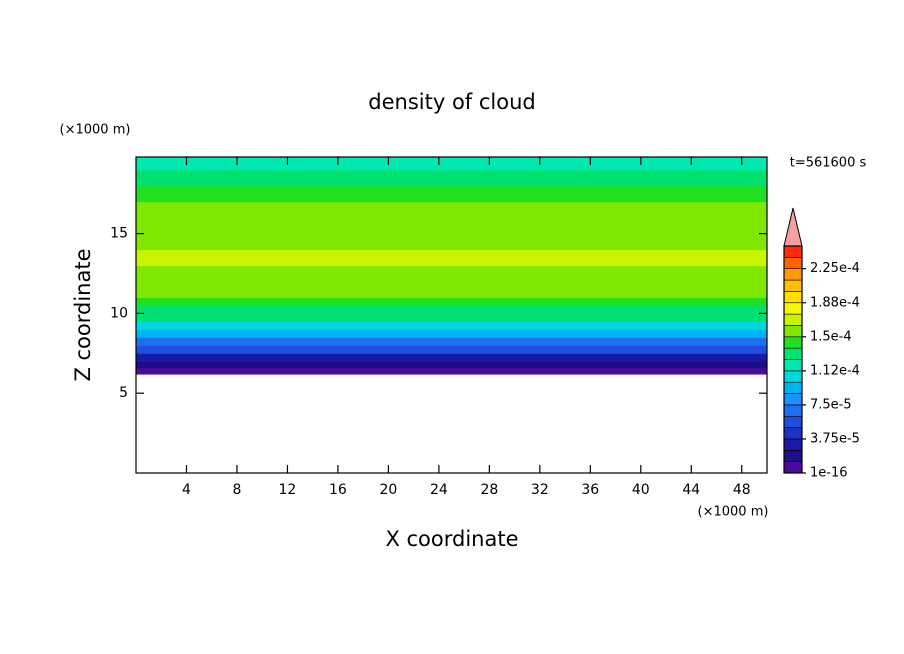 The image size is (904, 654). I want to click on y-unit: (×1000 m), so click(95, 130).